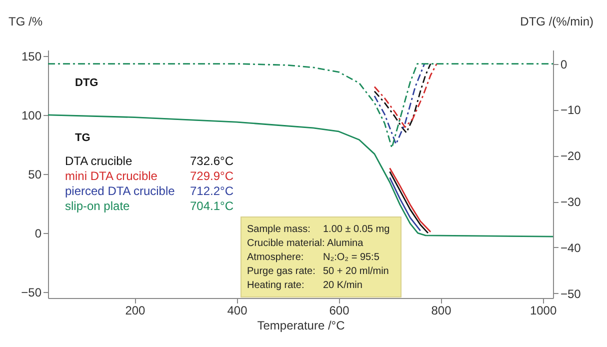 The height and width of the screenshot is (347, 607). I want to click on x-axis-title: Temperature /°C, so click(301, 325).